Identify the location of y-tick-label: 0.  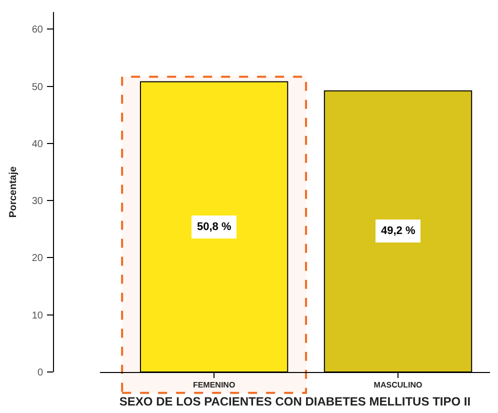
(40, 373).